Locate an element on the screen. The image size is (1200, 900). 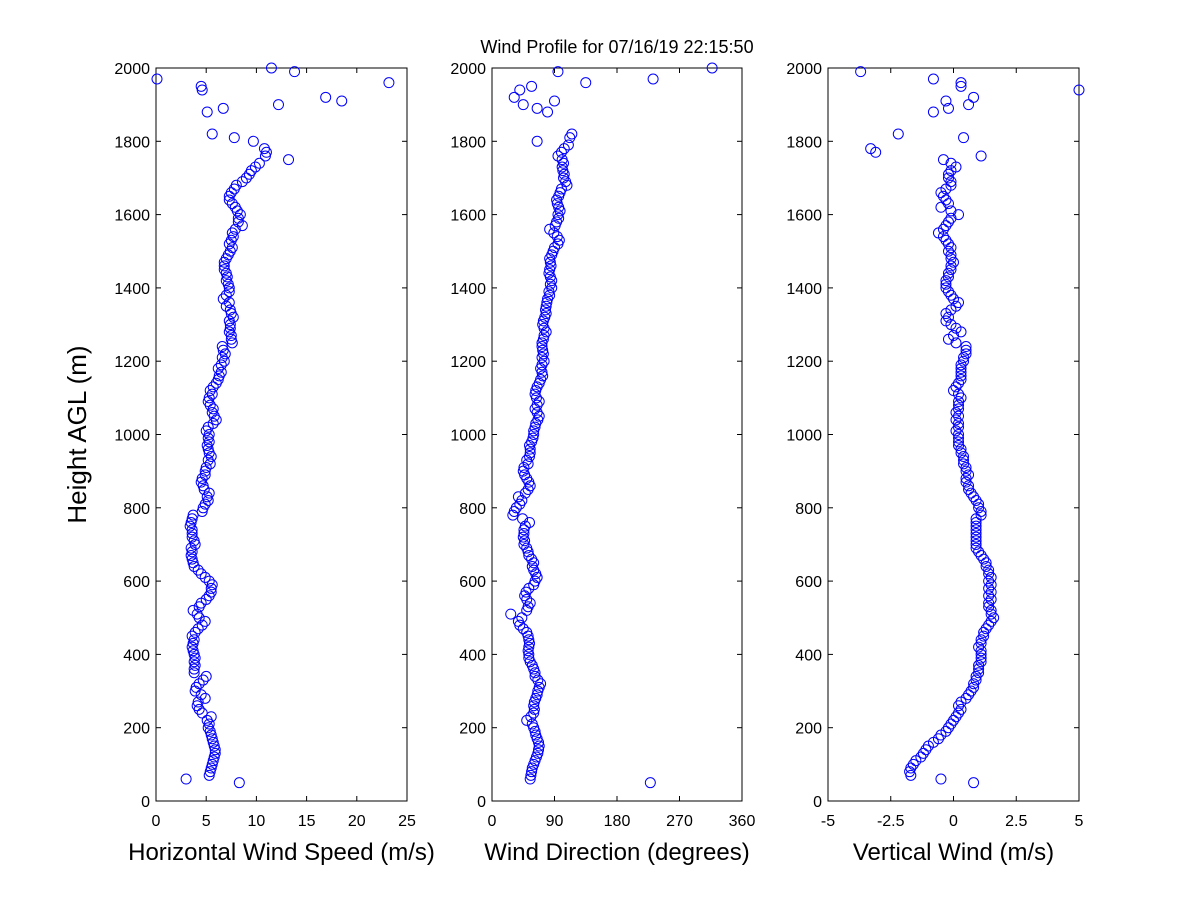
x-axis-label: Horizontal Wind Speed (m/s) is located at coordinates (281, 852).